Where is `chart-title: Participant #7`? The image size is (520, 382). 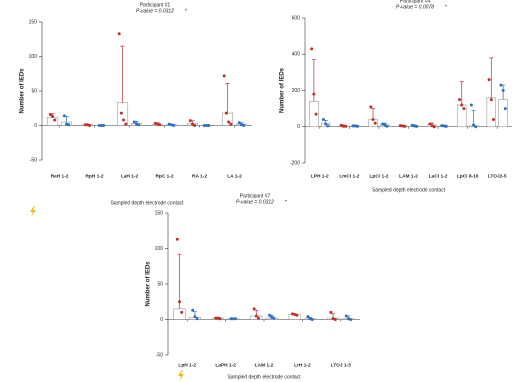 chart-title: Participant #7 is located at coordinates (255, 196).